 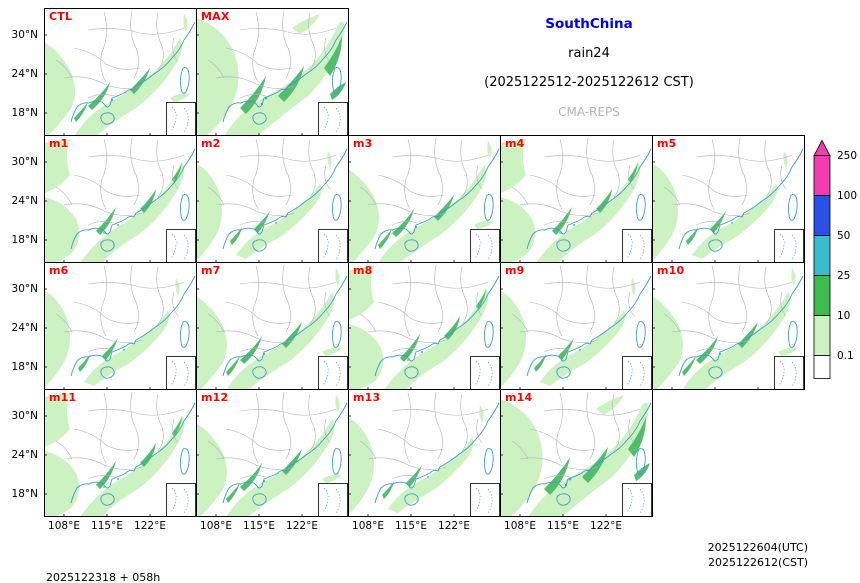 I want to click on map-panel-m2: m2, so click(x=272, y=199).